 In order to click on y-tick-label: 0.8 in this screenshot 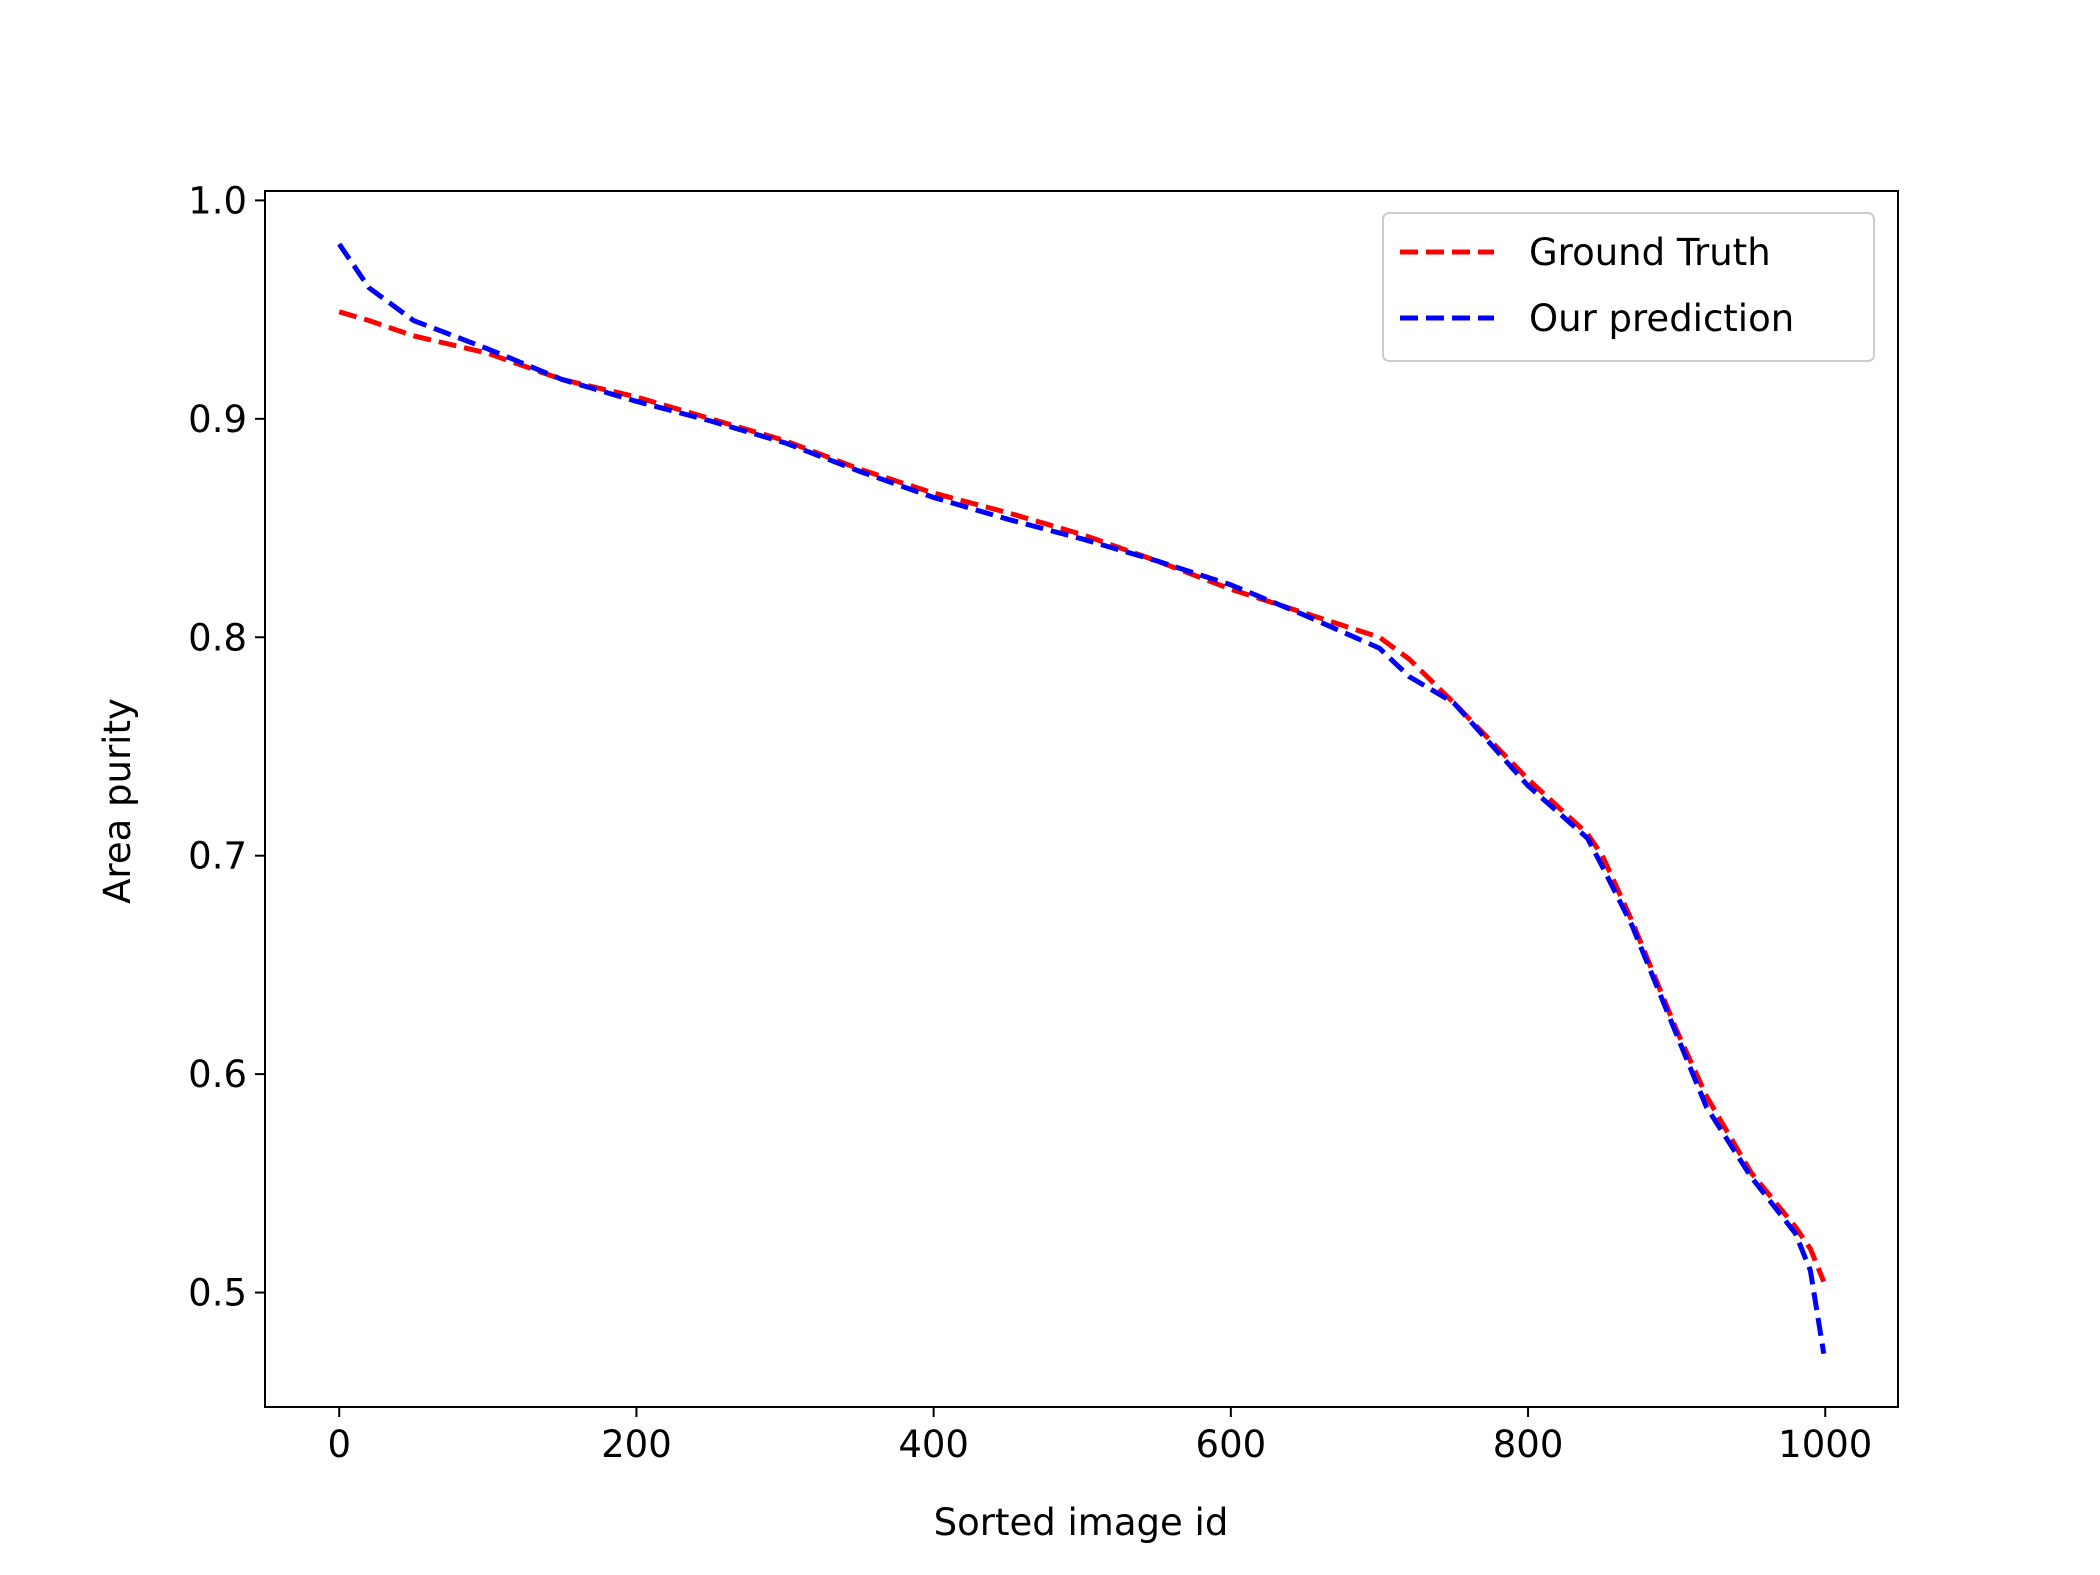, I will do `click(217, 637)`.